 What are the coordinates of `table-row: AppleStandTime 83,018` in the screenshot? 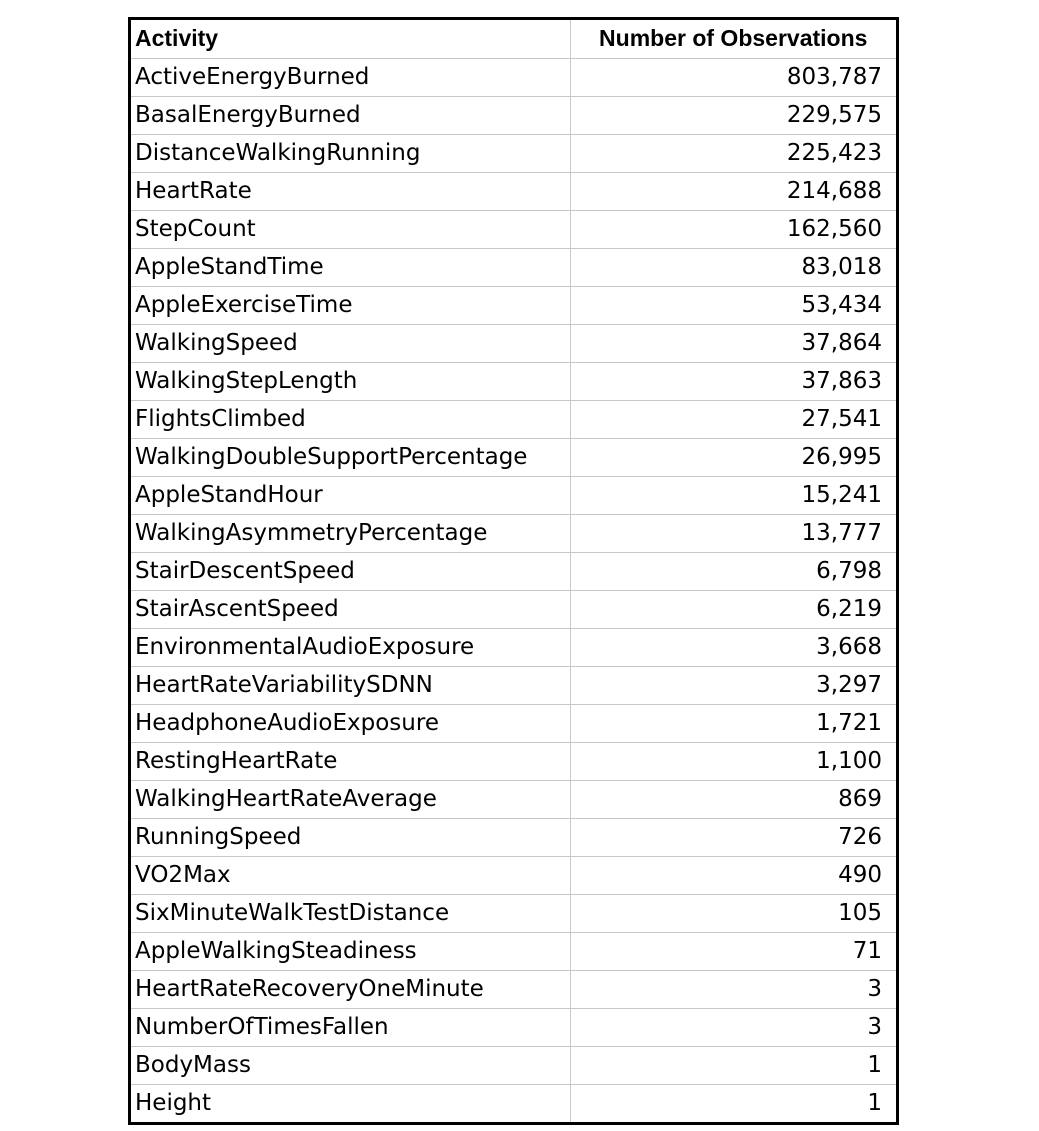 It's located at (513, 267).